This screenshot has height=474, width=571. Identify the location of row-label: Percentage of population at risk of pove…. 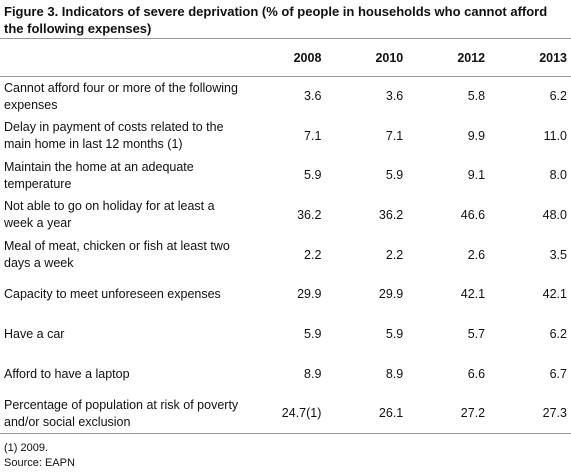
(122, 414).